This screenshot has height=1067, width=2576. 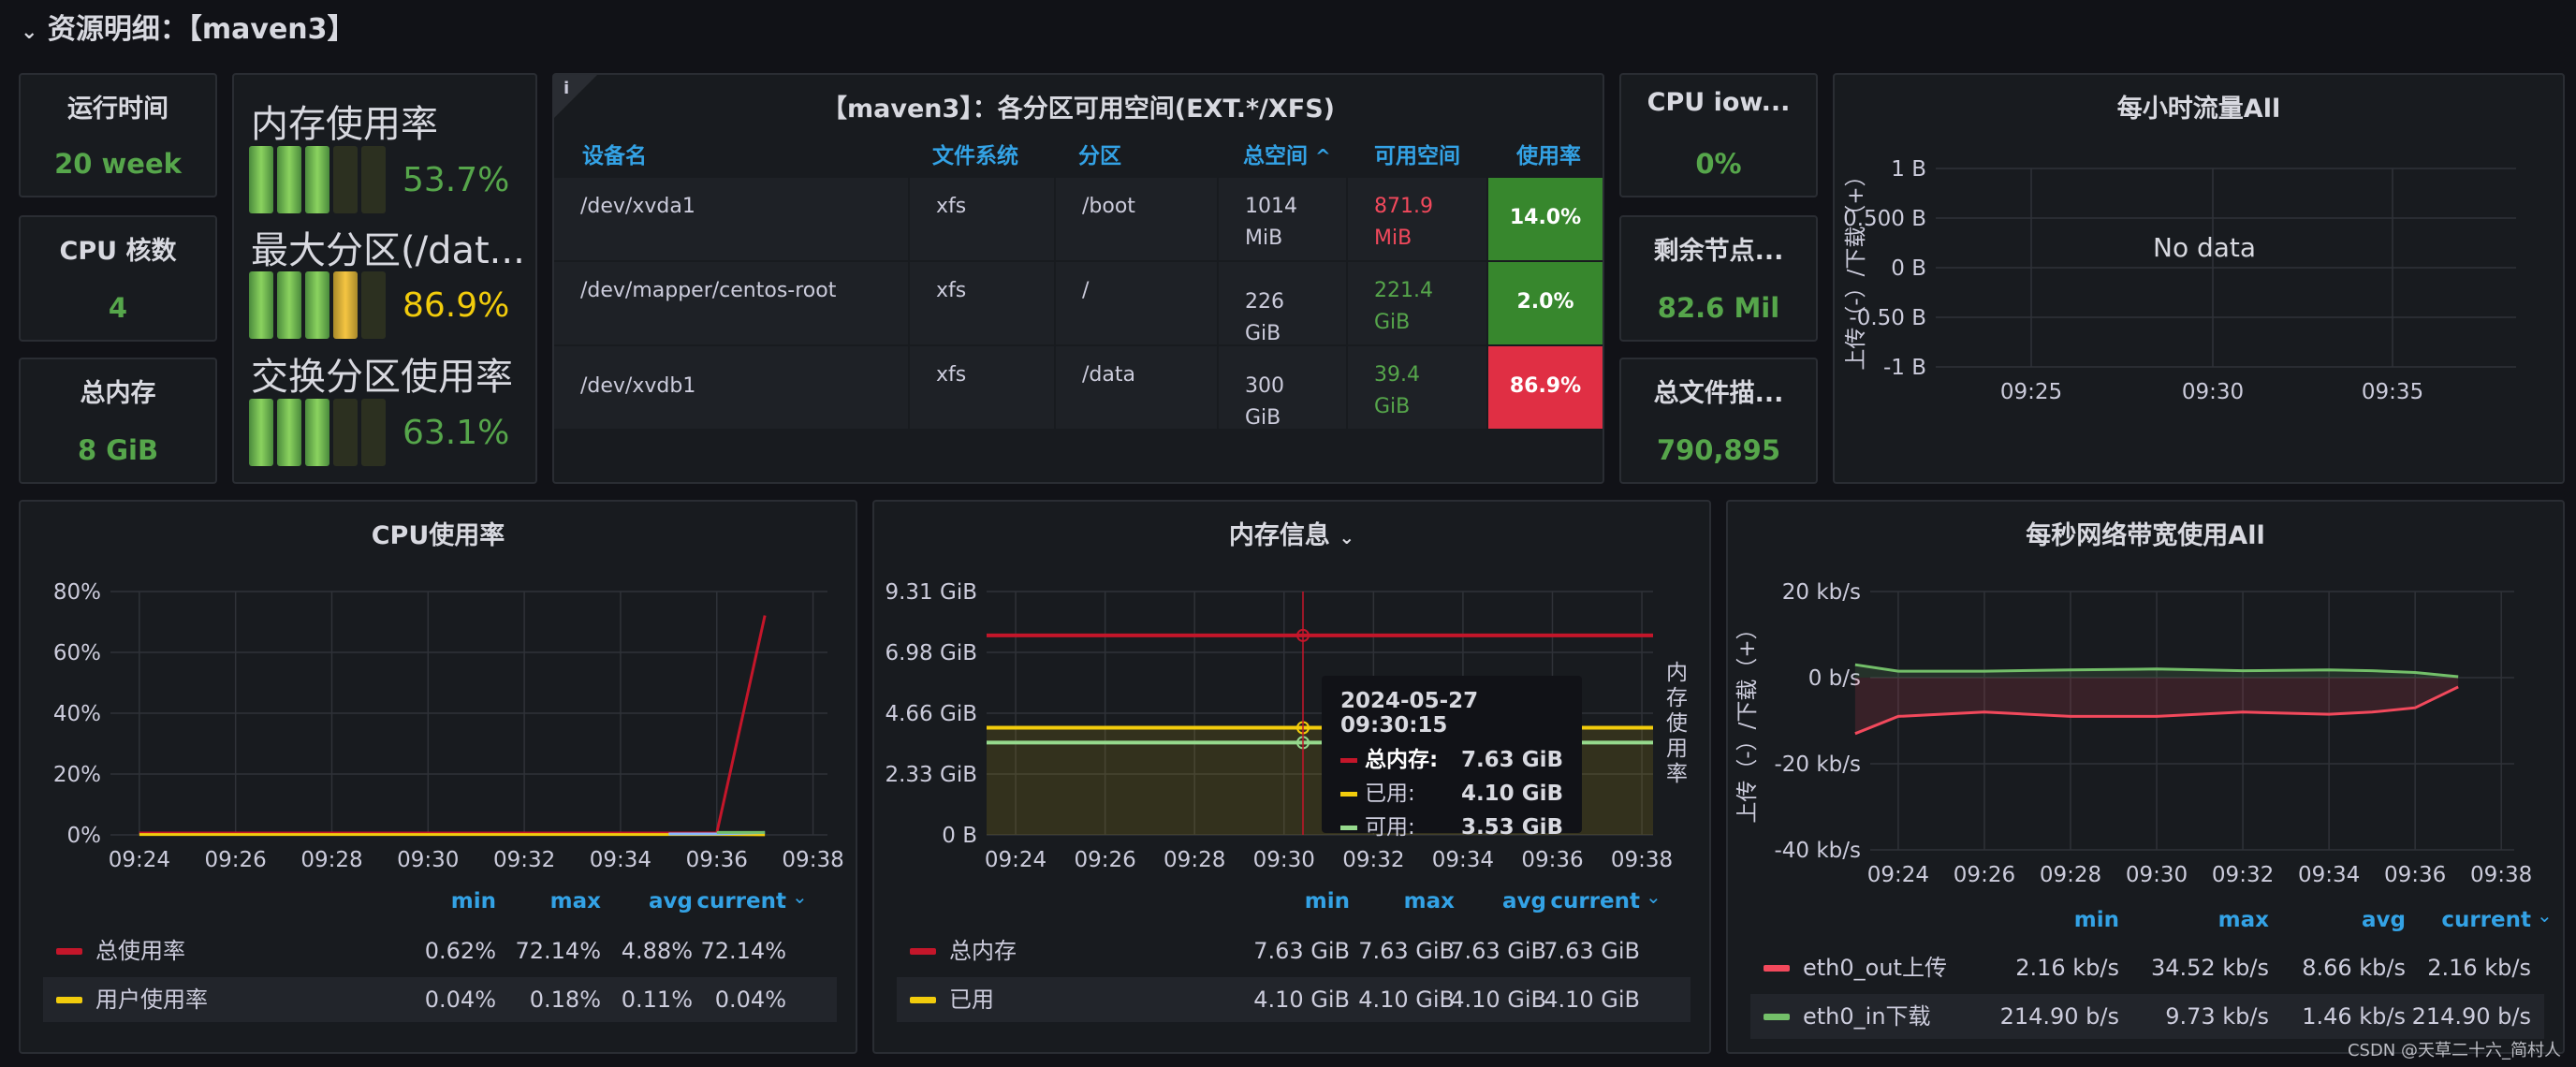 What do you see at coordinates (1284, 860) in the screenshot?
I see `x-tick-label: 09:30` at bounding box center [1284, 860].